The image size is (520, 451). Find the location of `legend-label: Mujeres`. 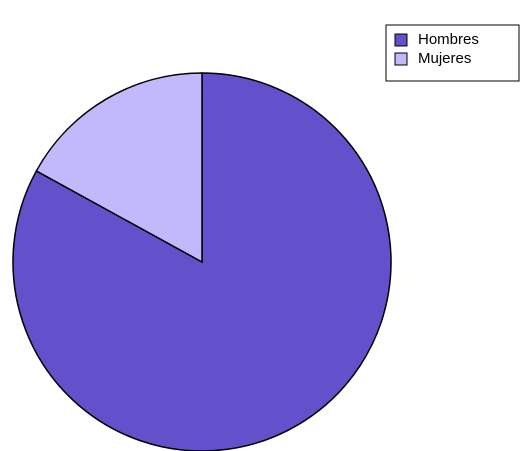

legend-label: Mujeres is located at coordinates (444, 58).